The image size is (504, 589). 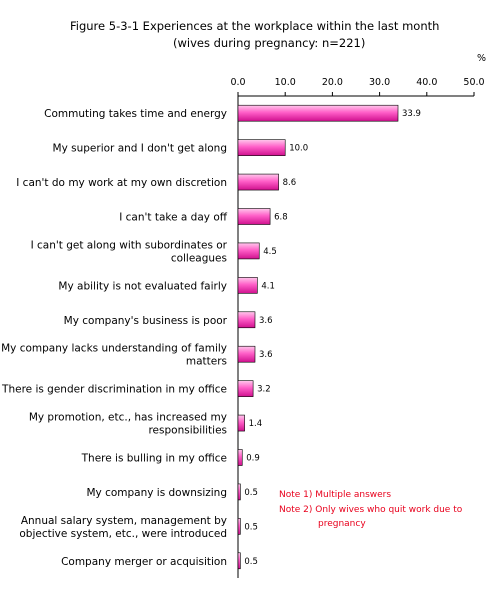 What do you see at coordinates (298, 149) in the screenshot?
I see `value-label: 10.0` at bounding box center [298, 149].